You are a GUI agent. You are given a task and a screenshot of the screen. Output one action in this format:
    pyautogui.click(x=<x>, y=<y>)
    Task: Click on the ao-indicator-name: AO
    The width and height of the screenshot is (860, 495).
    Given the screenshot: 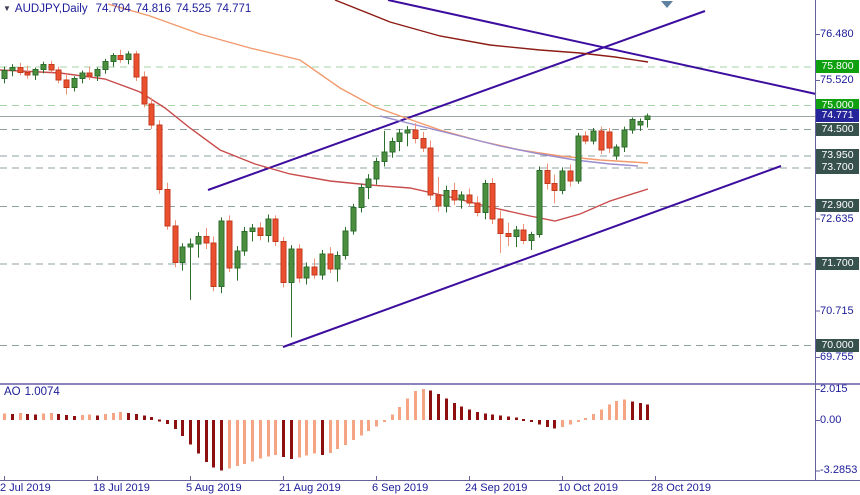 What is the action you would take?
    pyautogui.click(x=12, y=392)
    